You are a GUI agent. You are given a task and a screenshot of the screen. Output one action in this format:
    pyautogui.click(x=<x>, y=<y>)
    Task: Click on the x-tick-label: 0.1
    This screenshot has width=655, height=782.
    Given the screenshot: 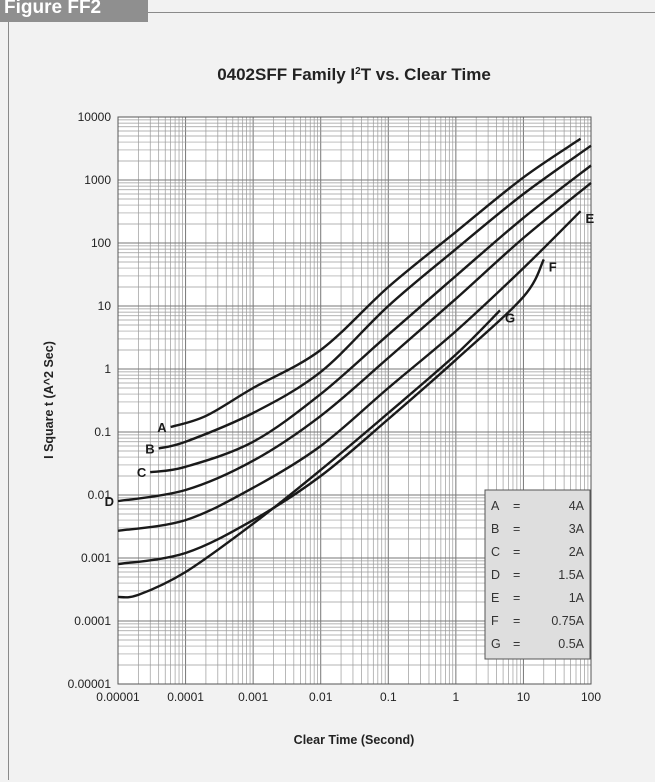 What is the action you would take?
    pyautogui.click(x=388, y=697)
    